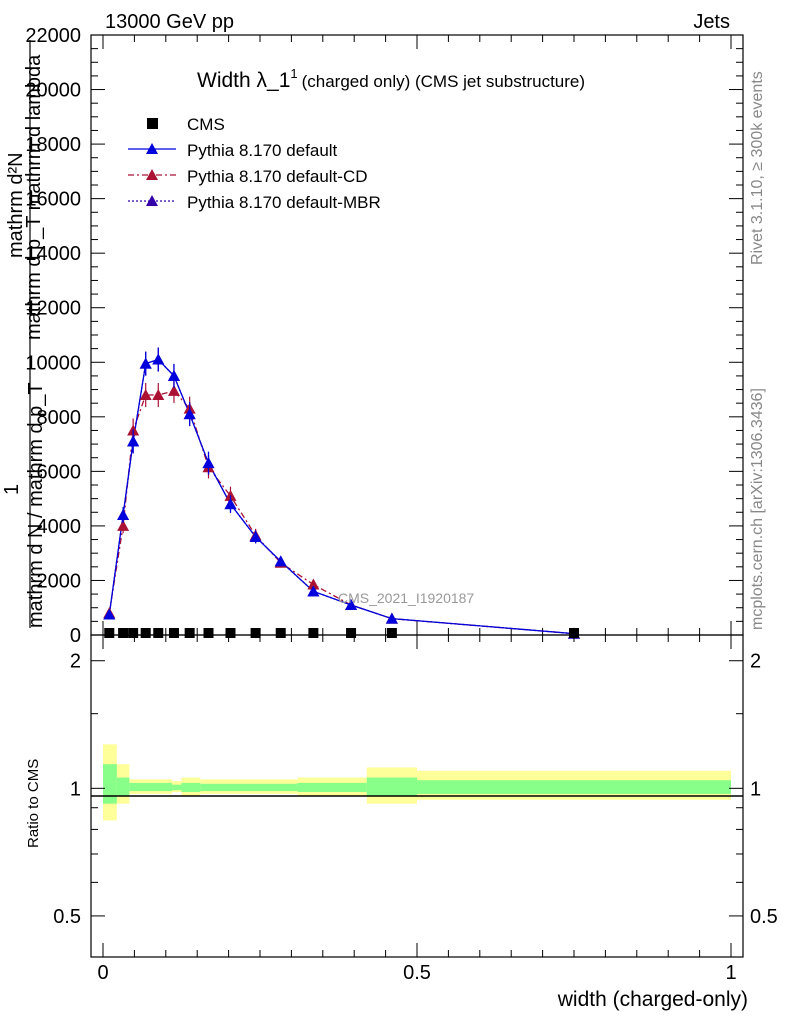 The image size is (786, 1024). I want to click on legend-item-cd: Pythia 8.170 default-CD, so click(248, 176).